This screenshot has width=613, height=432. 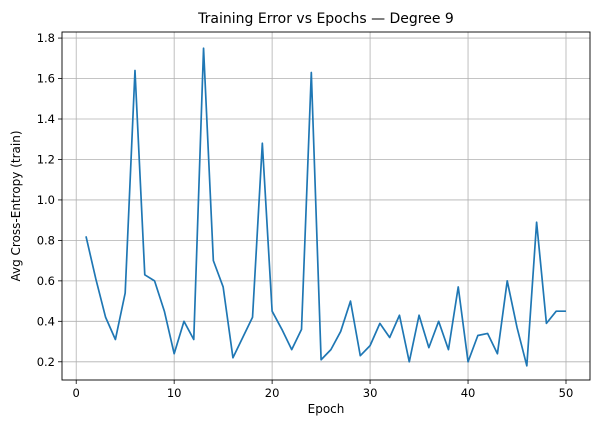 What do you see at coordinates (46, 159) in the screenshot?
I see `y-tick-label: 1.2` at bounding box center [46, 159].